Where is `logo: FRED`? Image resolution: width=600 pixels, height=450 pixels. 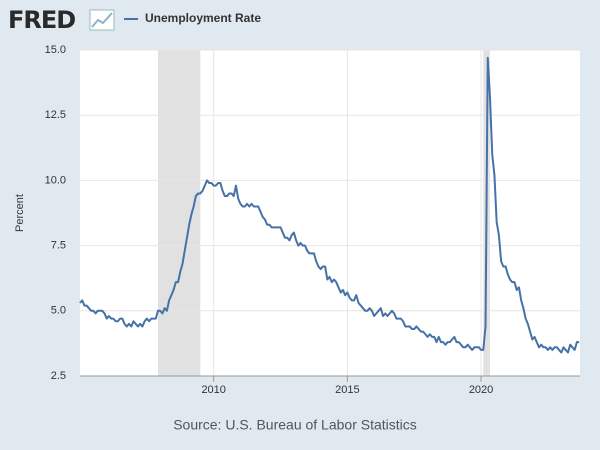 logo: FRED is located at coordinates (41, 20).